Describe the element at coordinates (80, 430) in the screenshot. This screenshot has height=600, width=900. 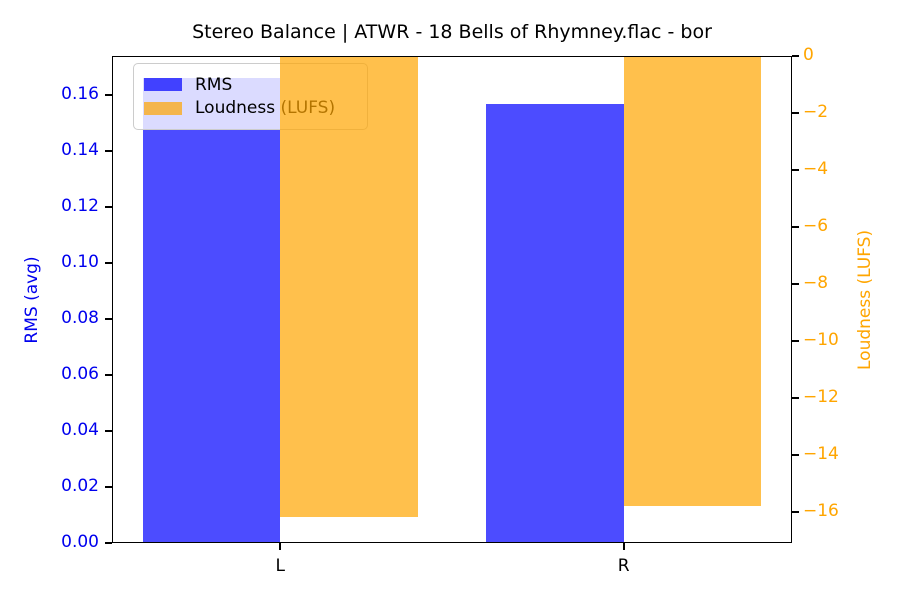
I see `left-tick-label: 0.04` at that location.